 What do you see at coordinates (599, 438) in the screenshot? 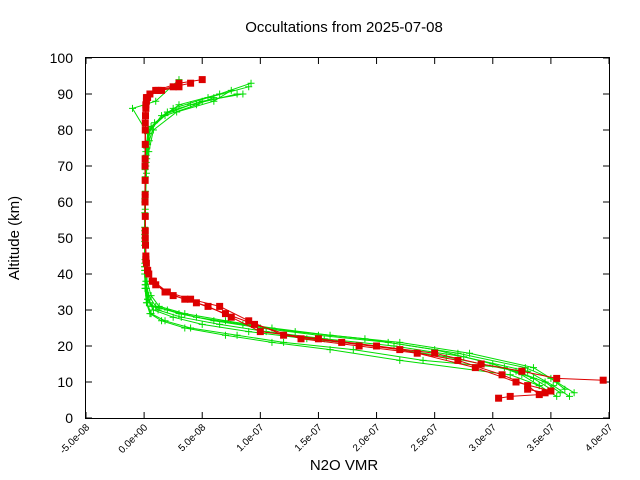
I see `x-tick-label: 4.0e-07` at bounding box center [599, 438].